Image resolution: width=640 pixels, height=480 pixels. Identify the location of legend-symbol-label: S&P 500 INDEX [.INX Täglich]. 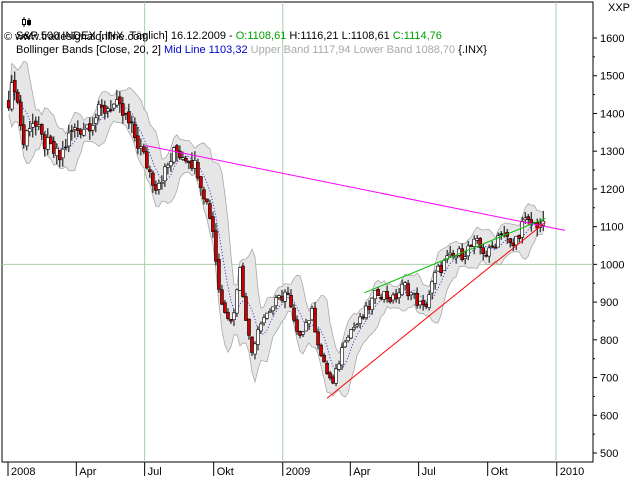
(92, 36).